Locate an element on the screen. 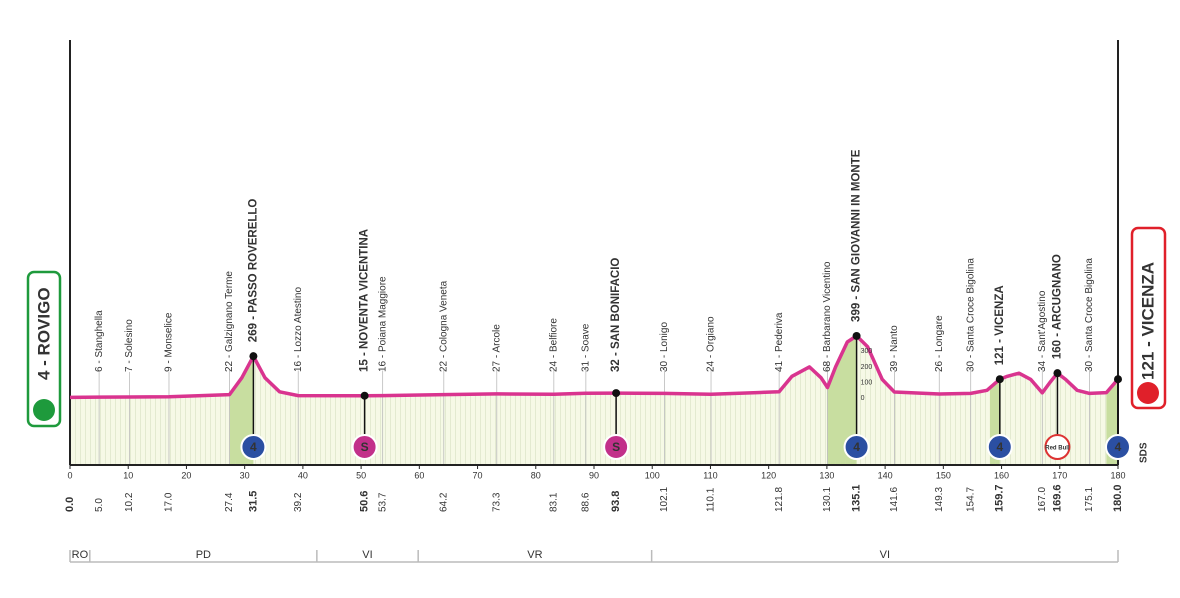  x-tick-label: 70 is located at coordinates (478, 475).